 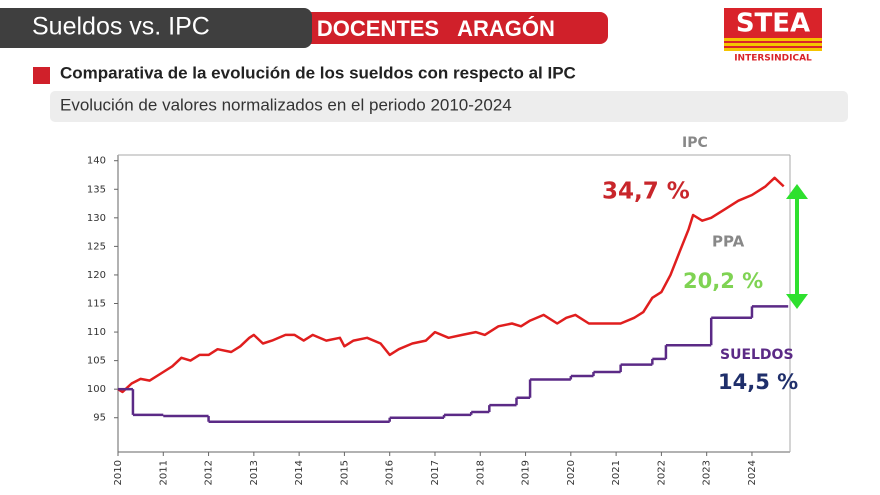 I want to click on logo-box, so click(x=773, y=23).